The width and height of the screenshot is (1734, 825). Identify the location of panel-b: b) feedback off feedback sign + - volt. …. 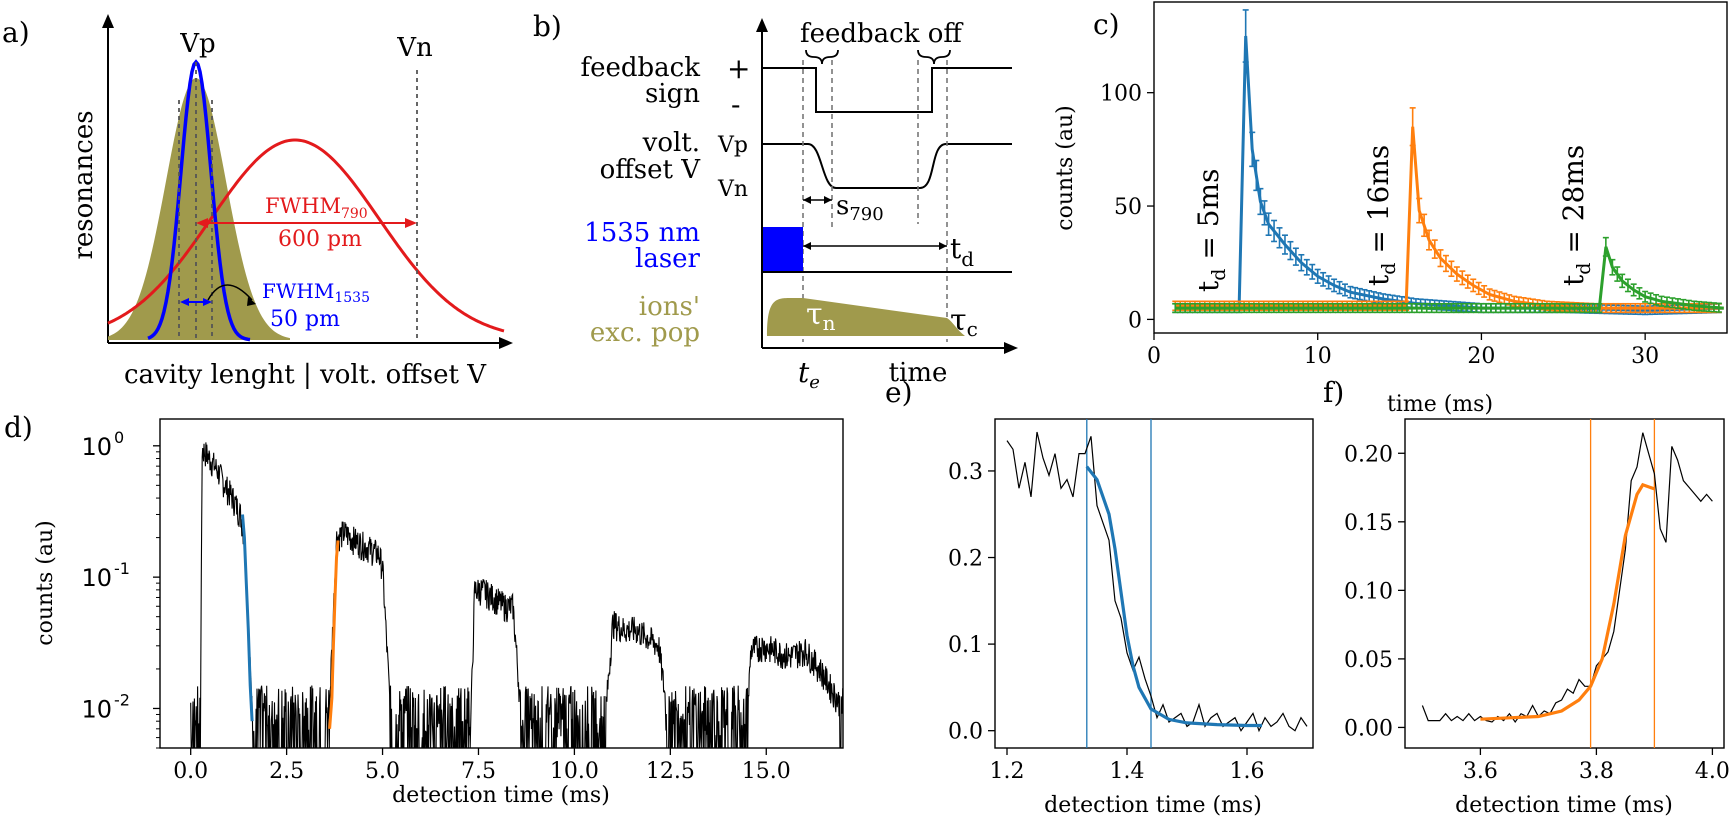
(775, 201).